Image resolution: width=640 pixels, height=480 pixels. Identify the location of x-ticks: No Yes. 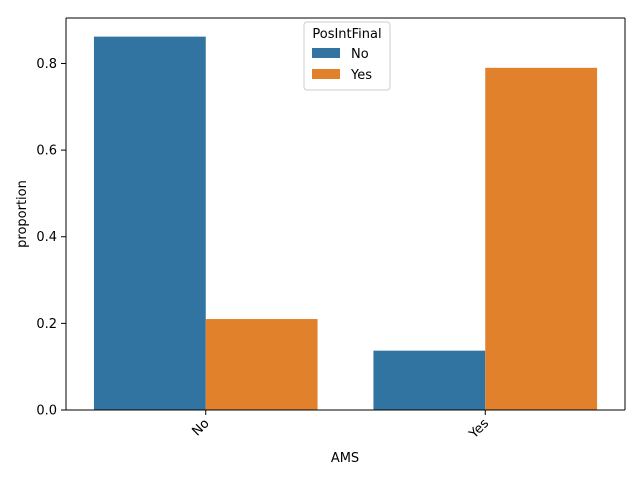
(340, 426).